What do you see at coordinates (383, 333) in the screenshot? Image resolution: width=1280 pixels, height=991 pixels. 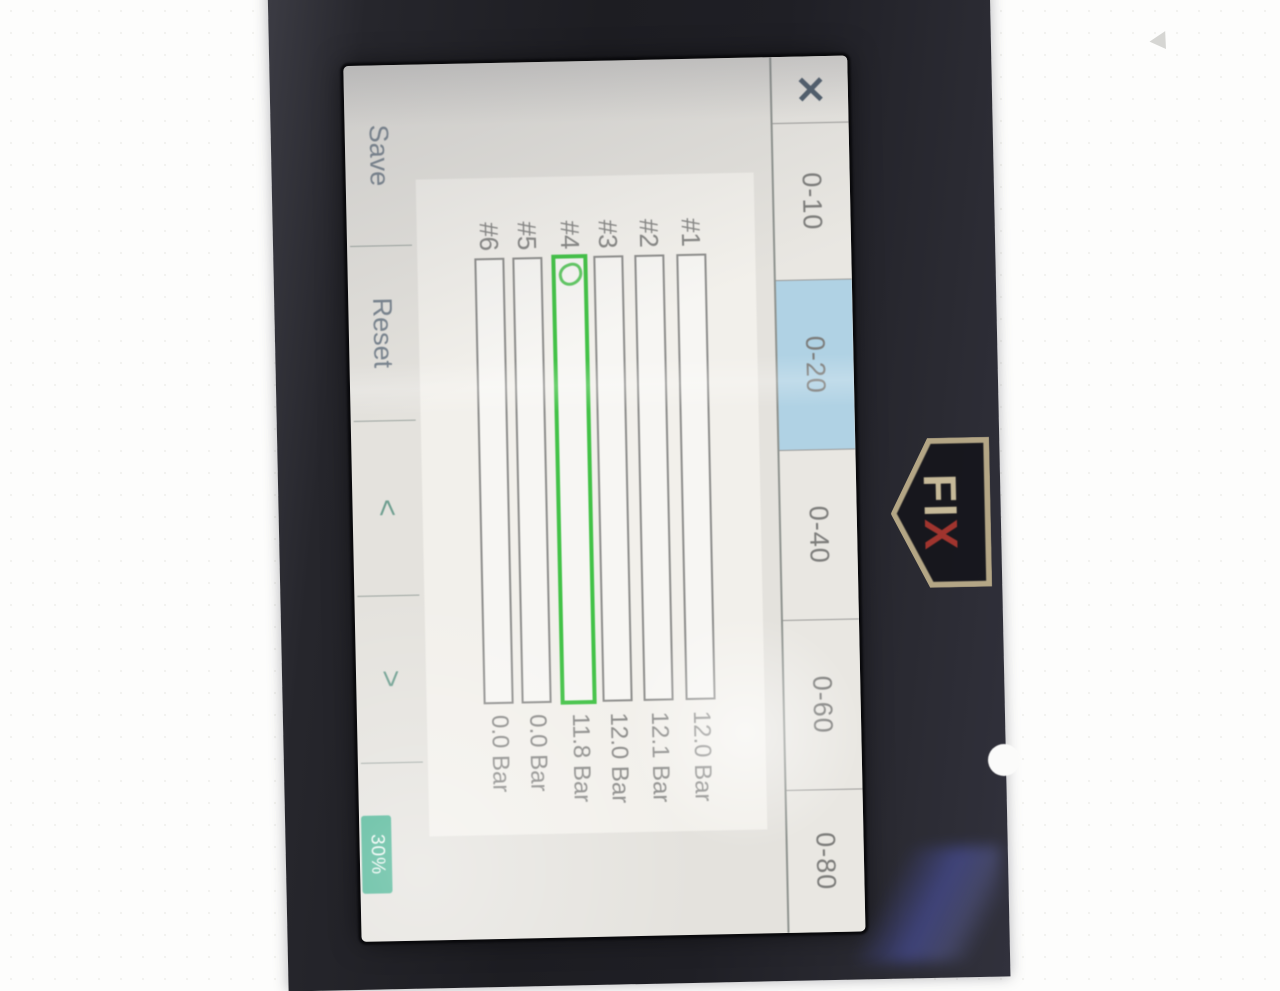 I see `reset-button: Reset` at bounding box center [383, 333].